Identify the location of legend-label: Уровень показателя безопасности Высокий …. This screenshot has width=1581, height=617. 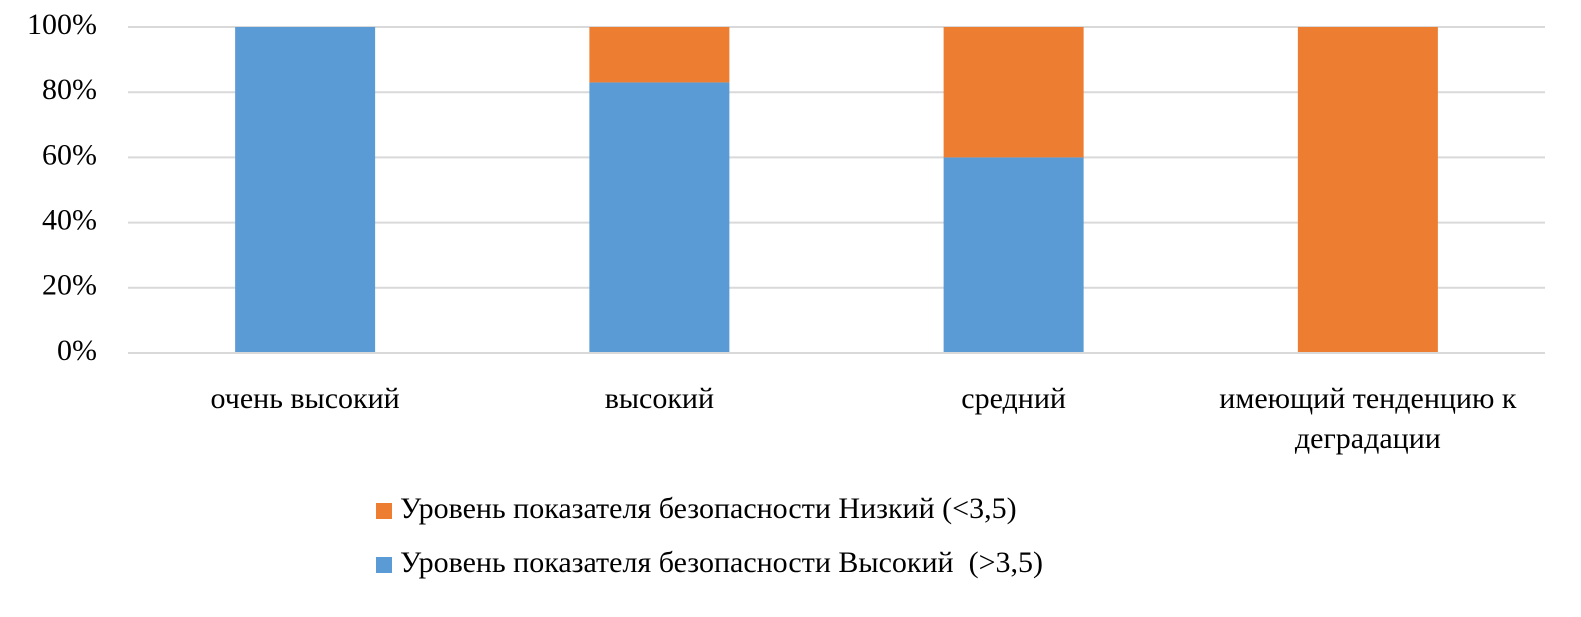
(721, 562).